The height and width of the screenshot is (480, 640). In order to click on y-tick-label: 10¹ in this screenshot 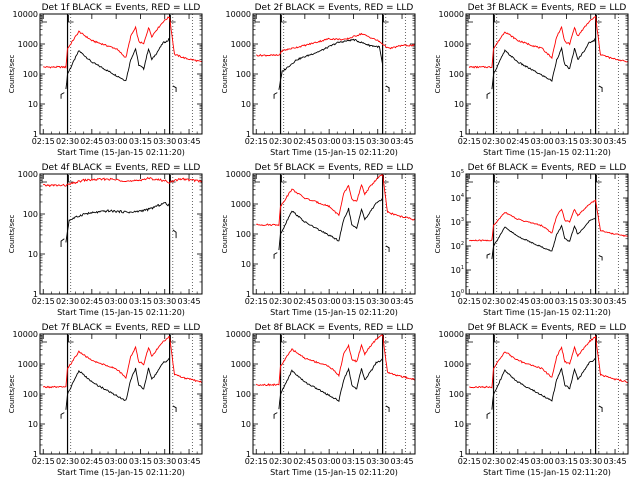, I will do `click(457, 270)`.